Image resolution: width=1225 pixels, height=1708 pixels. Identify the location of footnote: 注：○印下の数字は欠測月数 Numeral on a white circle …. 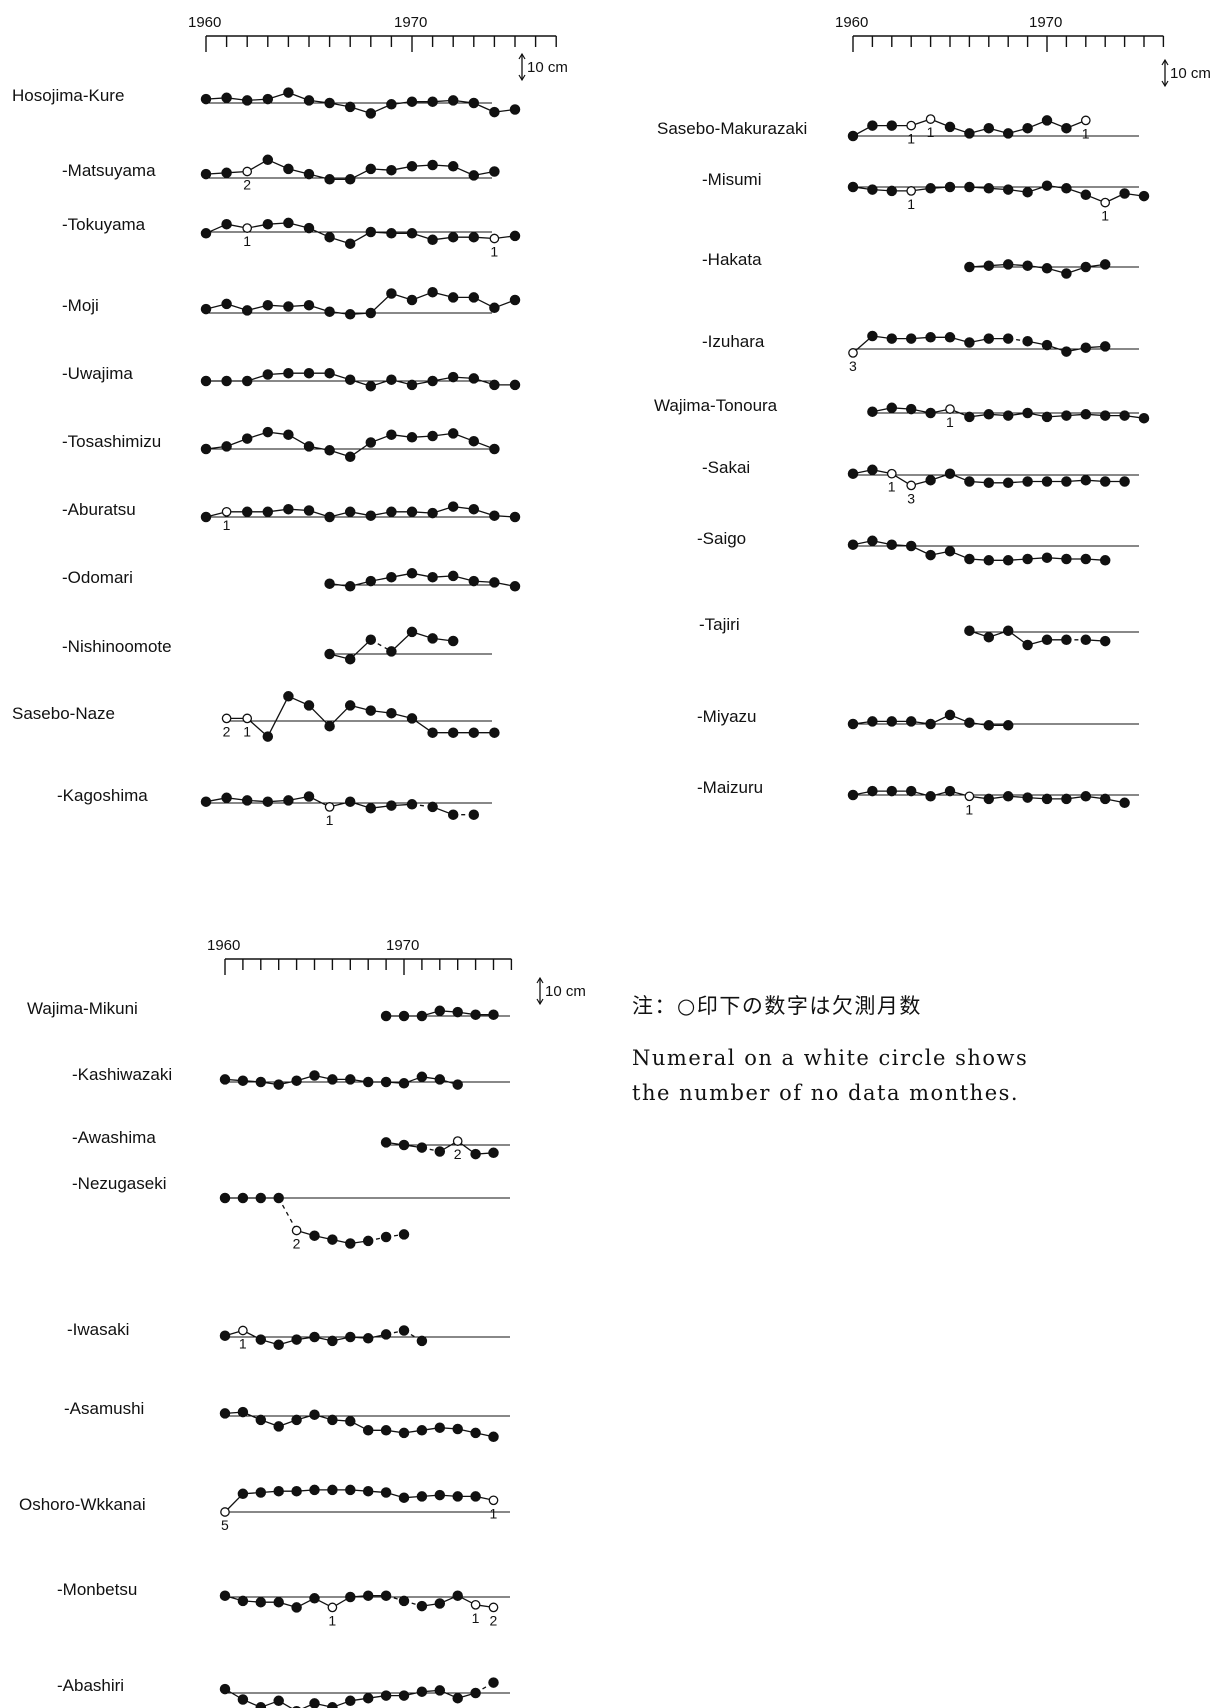
(829, 1049).